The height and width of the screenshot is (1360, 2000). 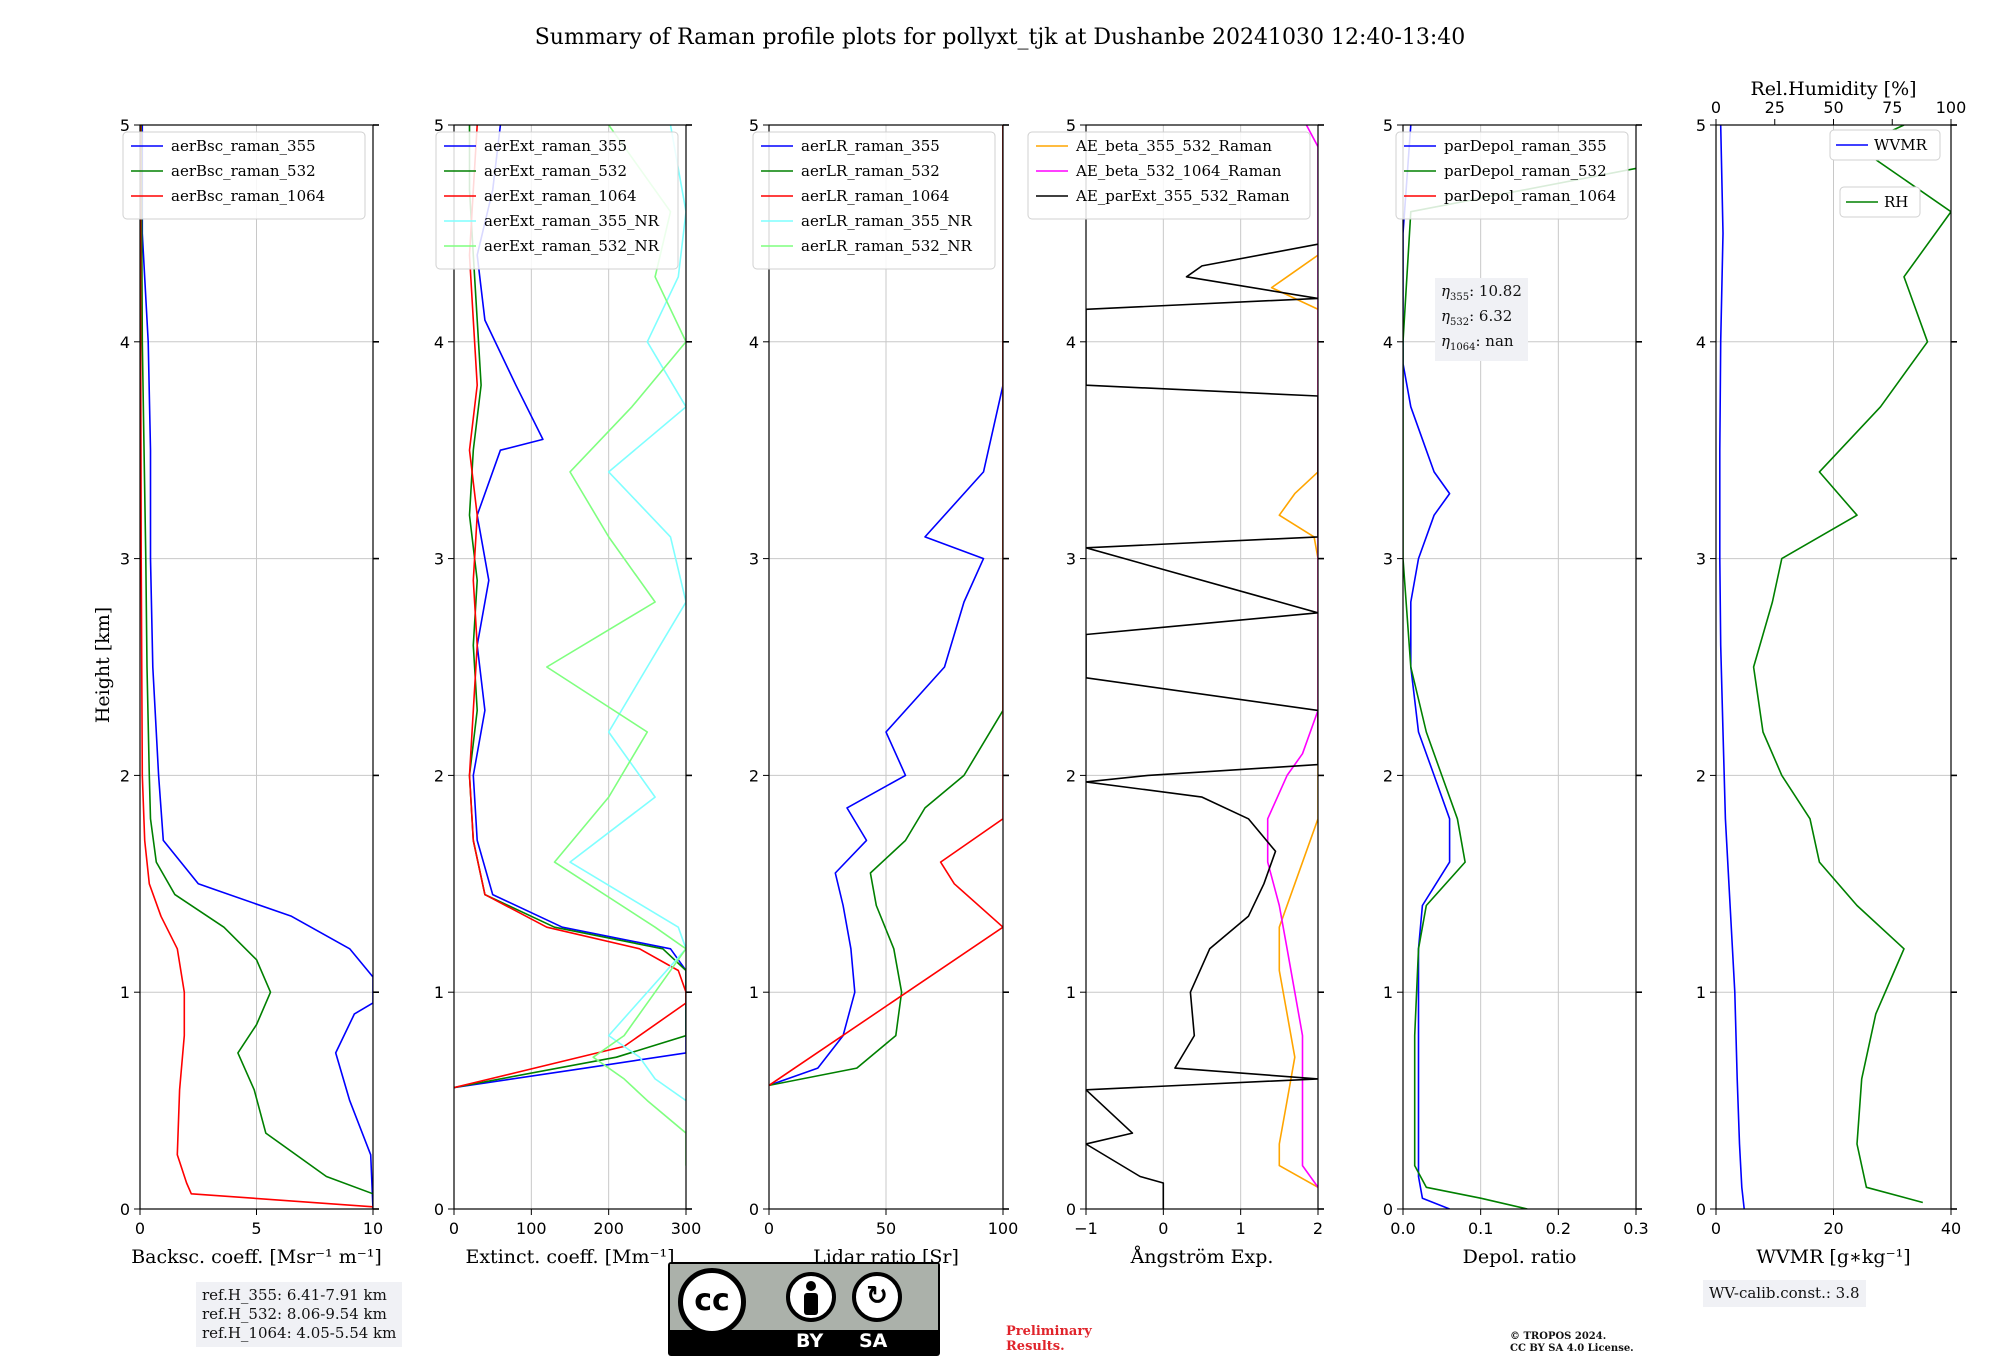 What do you see at coordinates (1951, 1228) in the screenshot?
I see `x-tick-label-5-2: 40` at bounding box center [1951, 1228].